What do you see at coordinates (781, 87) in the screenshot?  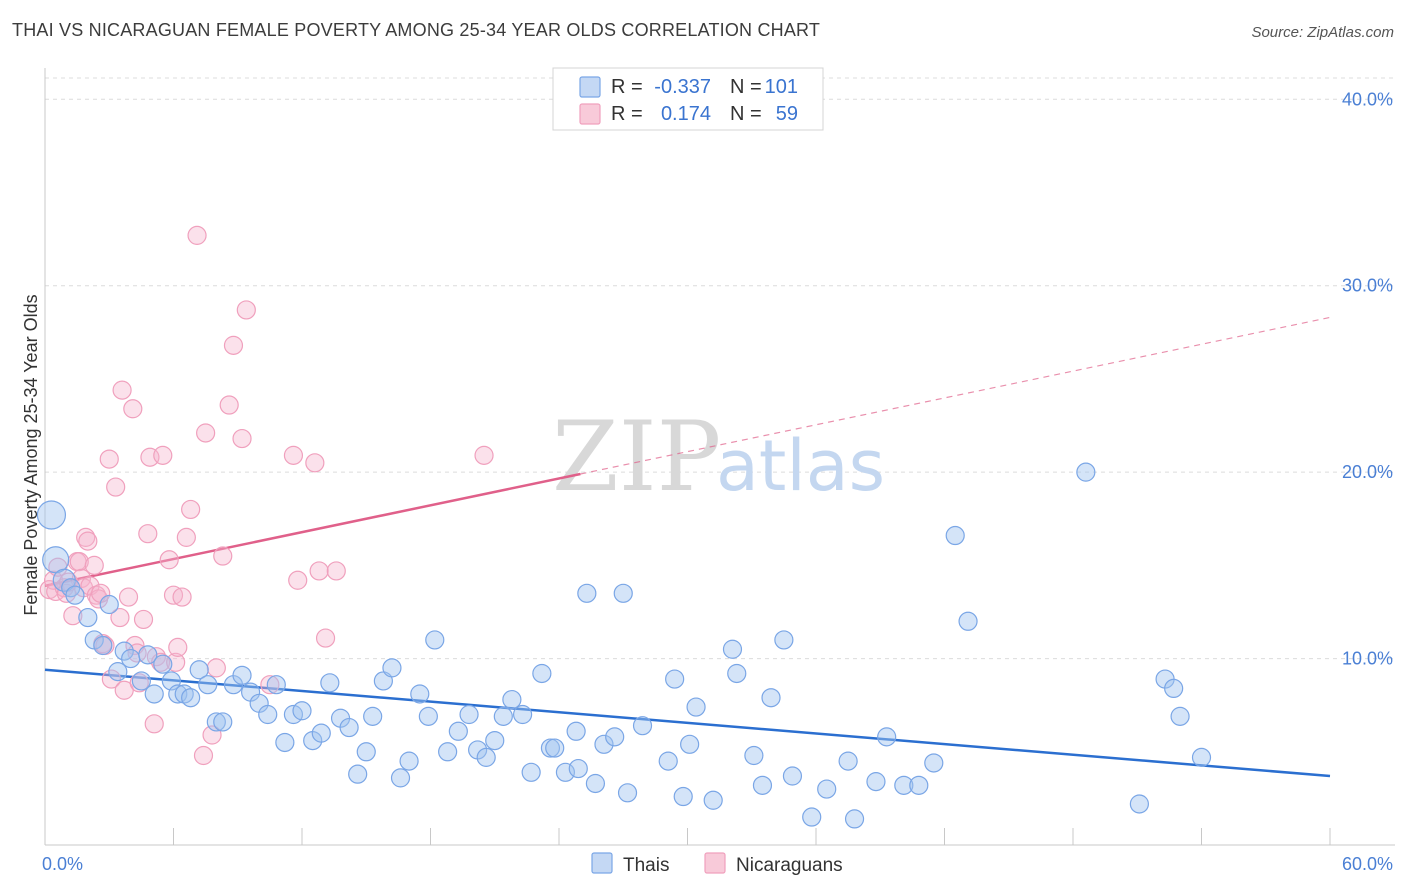 I see `legend-n-value-1: 101` at bounding box center [781, 87].